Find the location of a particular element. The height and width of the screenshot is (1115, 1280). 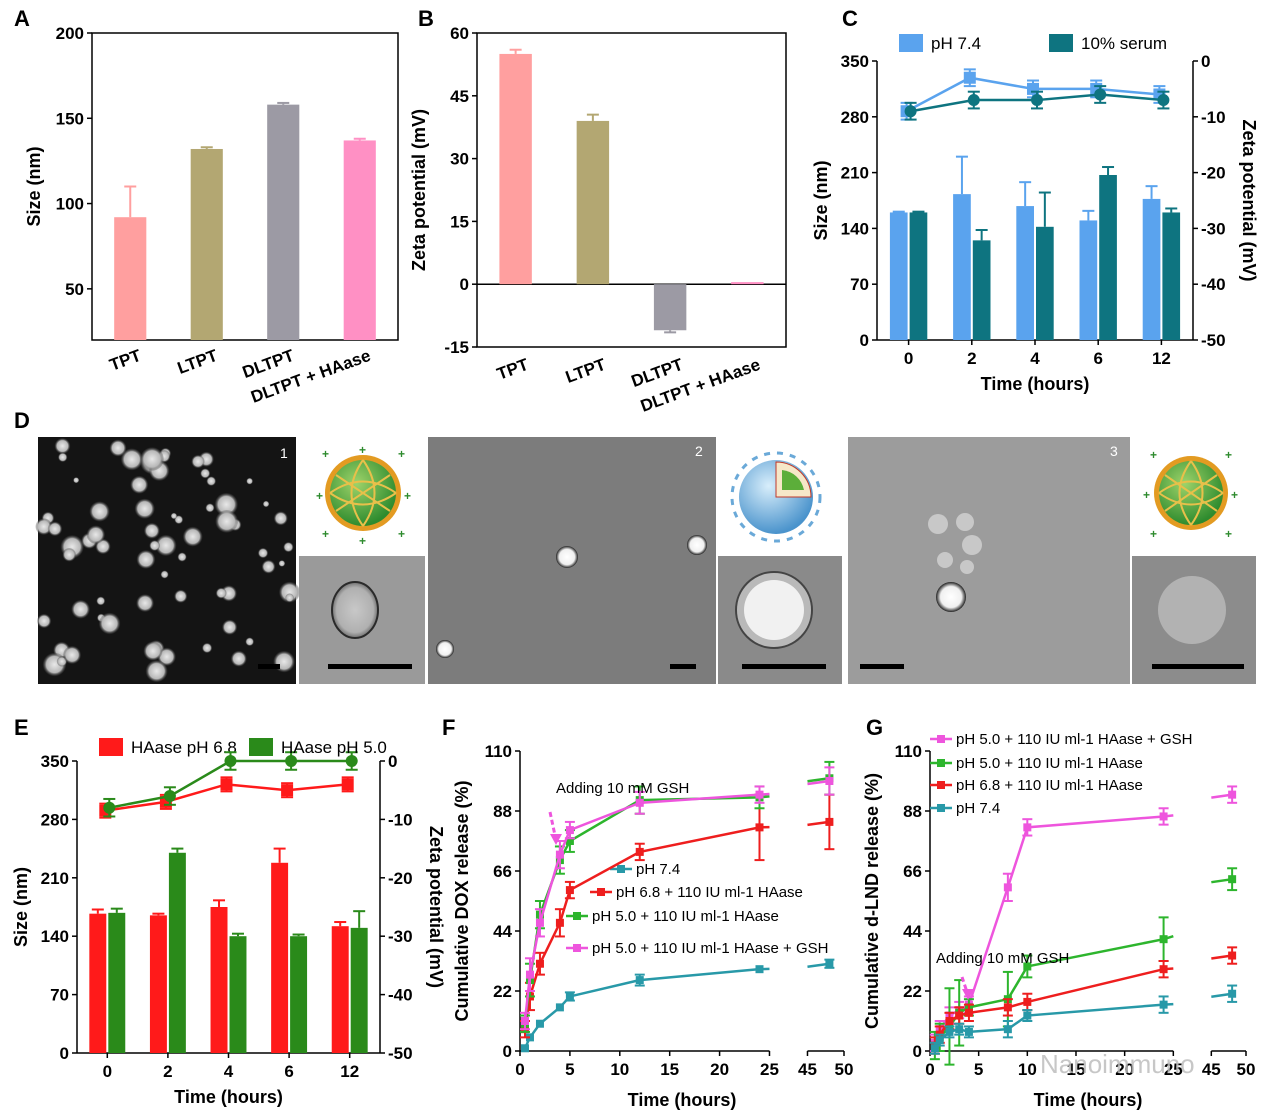

gsh-arrowhead is located at coordinates (556, 839).